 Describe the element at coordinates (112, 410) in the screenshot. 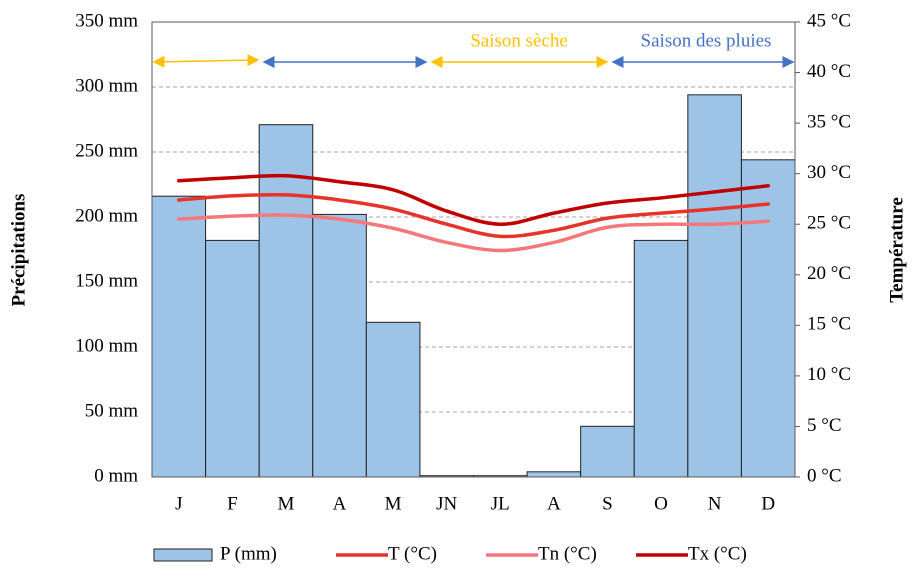

I see `y-tick-label: 50 mm` at that location.